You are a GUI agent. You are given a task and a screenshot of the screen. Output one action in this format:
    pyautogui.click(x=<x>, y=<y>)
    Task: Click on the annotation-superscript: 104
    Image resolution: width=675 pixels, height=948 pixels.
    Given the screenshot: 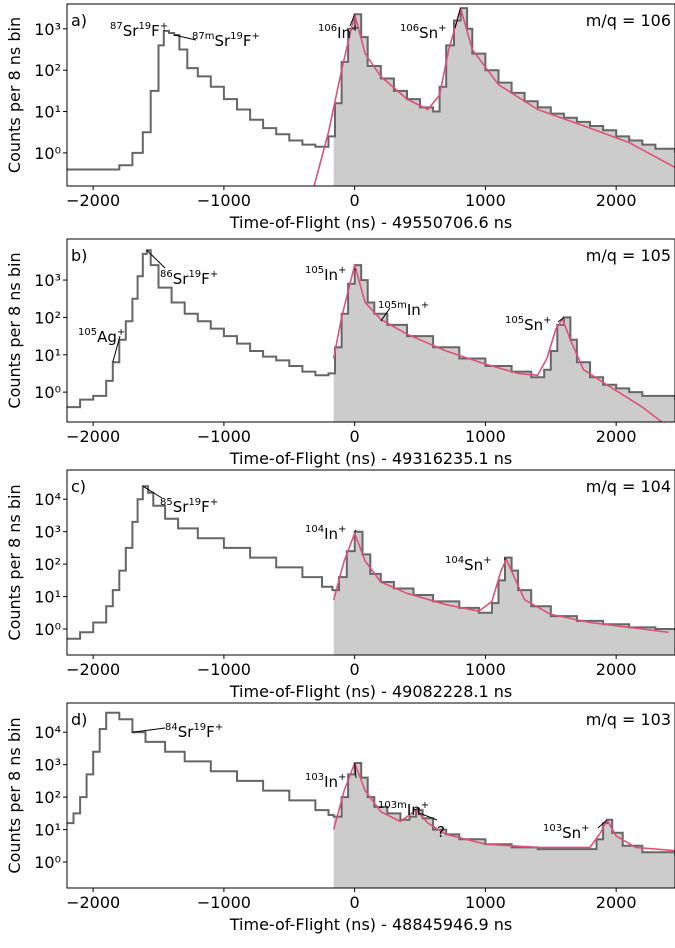 What is the action you would take?
    pyautogui.click(x=314, y=529)
    